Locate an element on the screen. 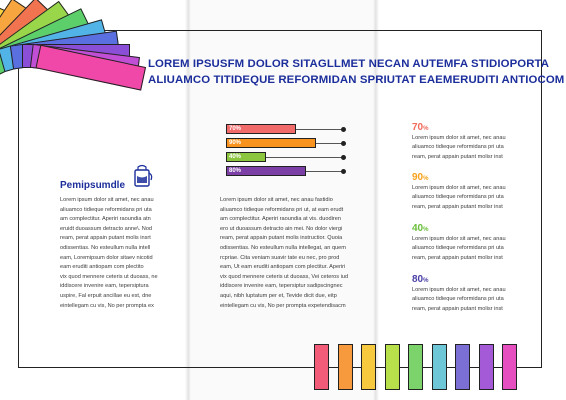 The width and height of the screenshot is (566, 400). bar: 70% is located at coordinates (261, 129).